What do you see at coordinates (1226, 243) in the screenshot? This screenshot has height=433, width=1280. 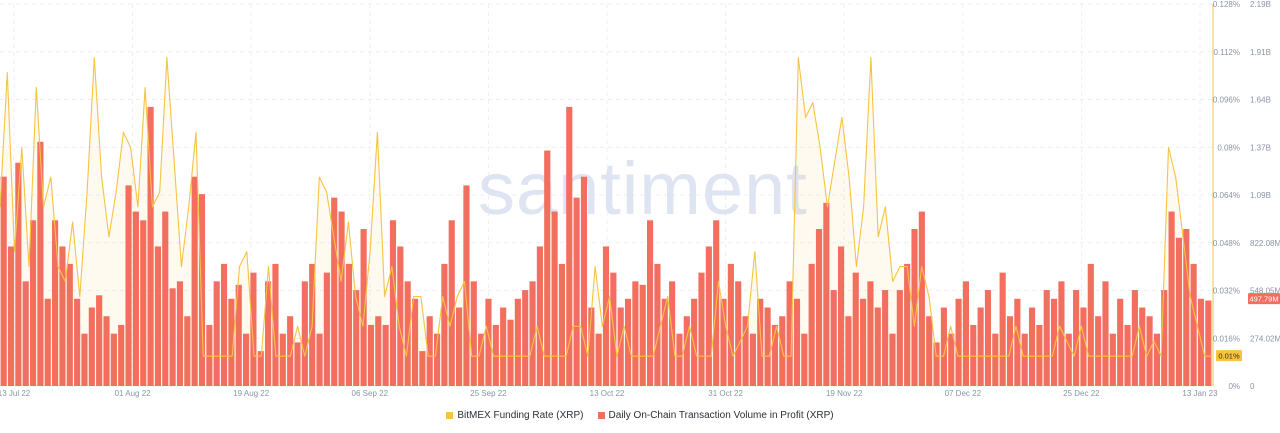 I see `y-left-tick-label: 0.048%` at bounding box center [1226, 243].